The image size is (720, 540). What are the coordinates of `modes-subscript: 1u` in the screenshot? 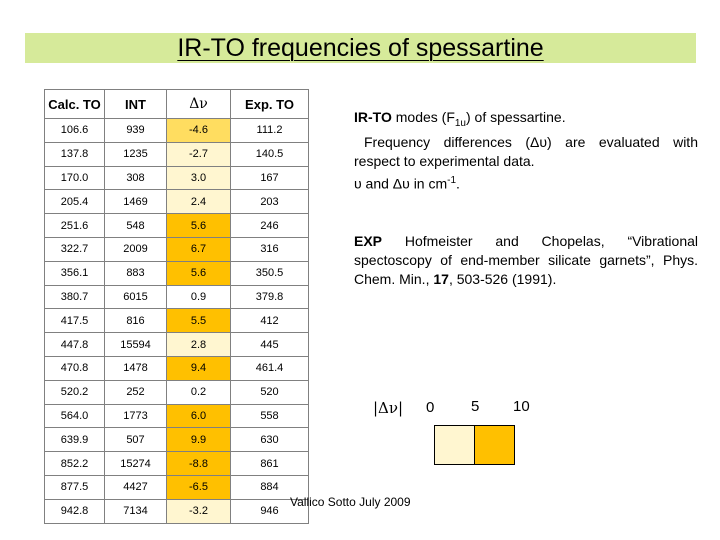 It's located at (460, 123).